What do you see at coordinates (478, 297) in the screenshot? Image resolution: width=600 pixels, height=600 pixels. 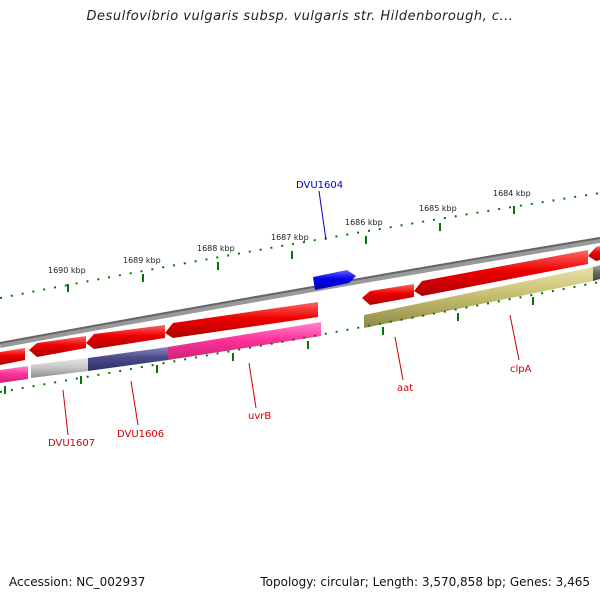 I see `gene-clpA` at bounding box center [478, 297].